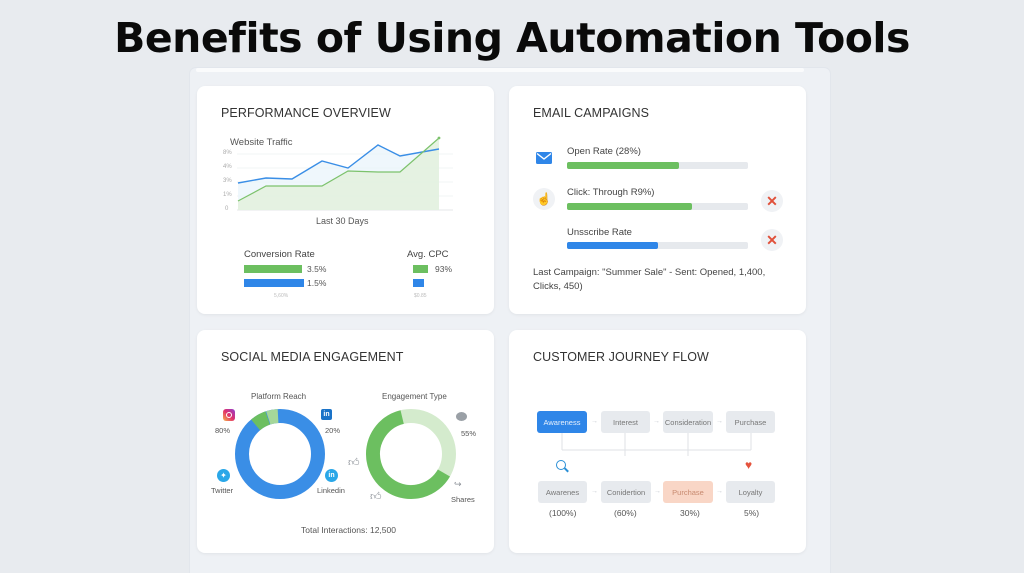 The height and width of the screenshot is (573, 1024). I want to click on engagement-type-title: Engagement Type, so click(414, 396).